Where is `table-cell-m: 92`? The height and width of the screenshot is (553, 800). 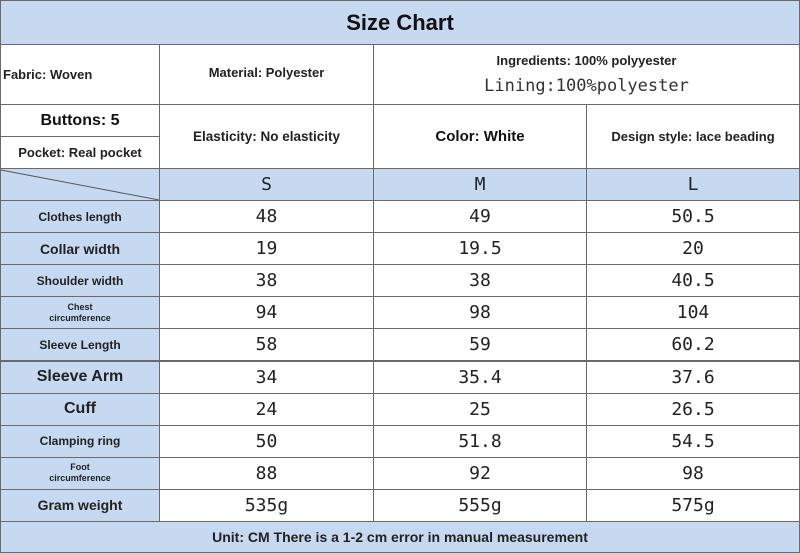
table-cell-m: 92 is located at coordinates (480, 473).